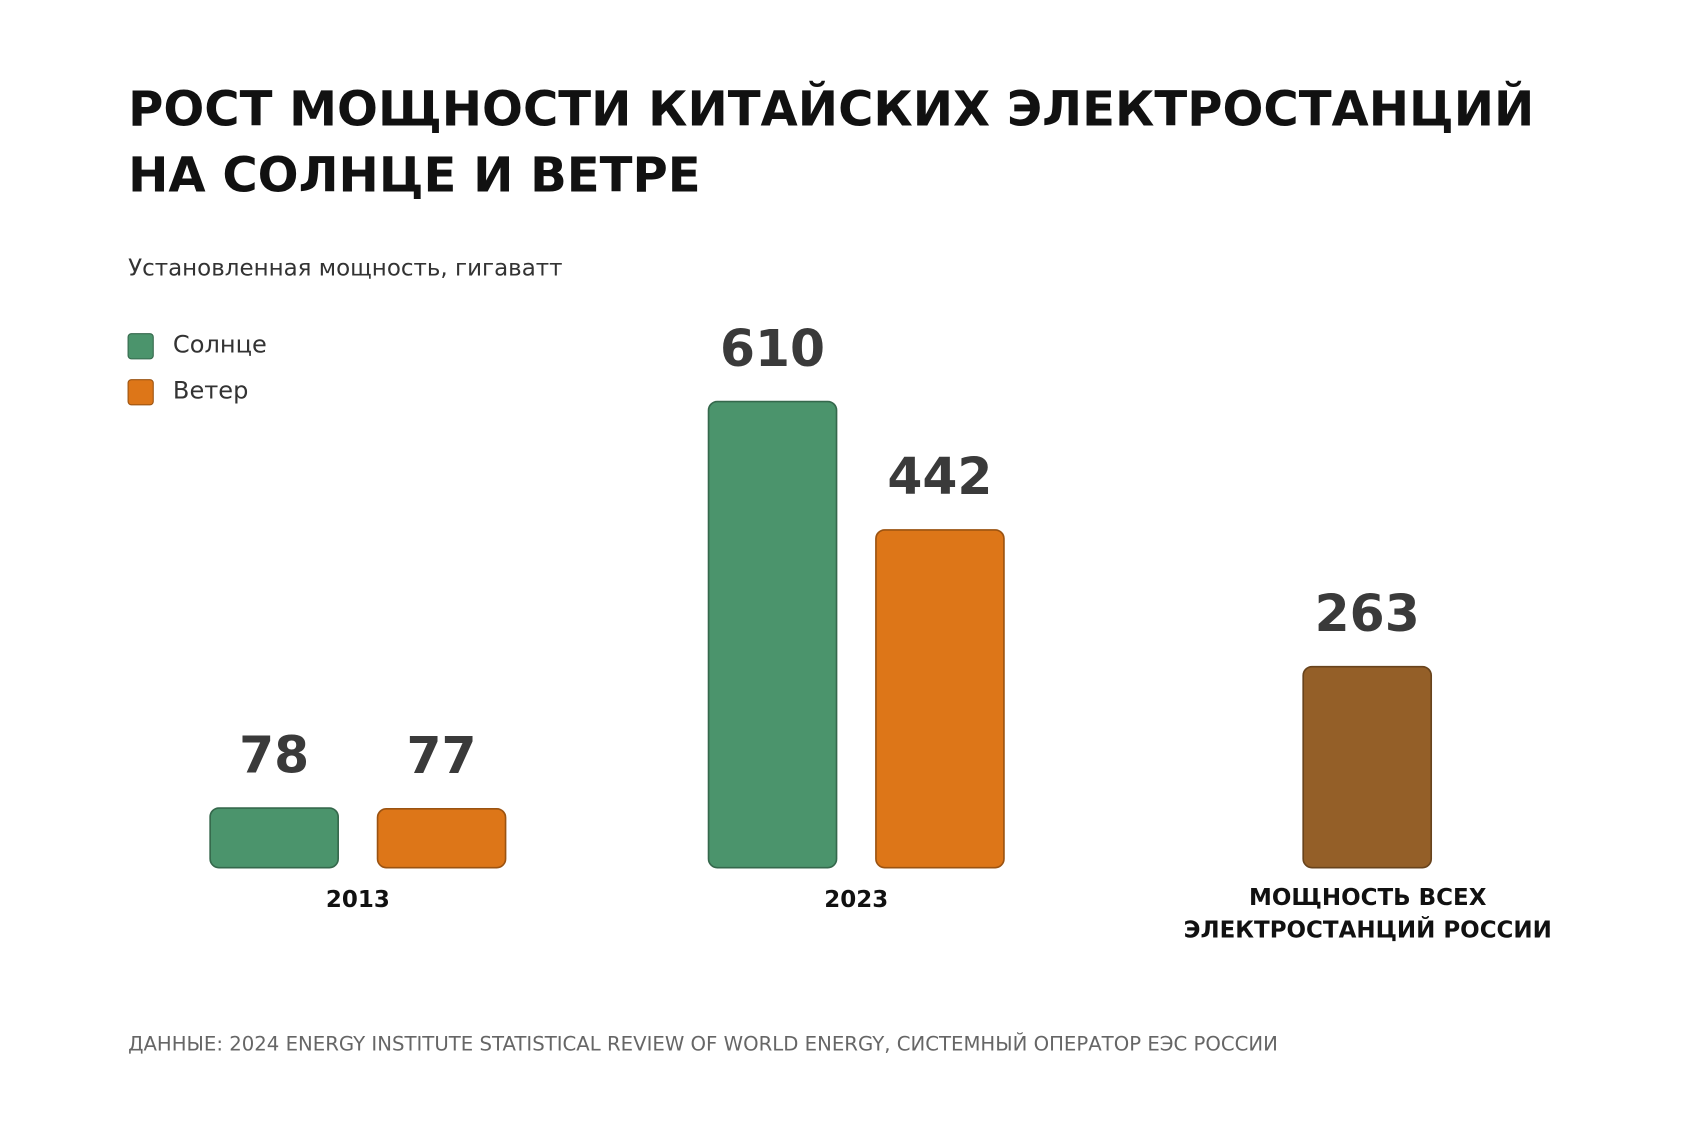 The image size is (1707, 1139). Describe the element at coordinates (1368, 930) in the screenshot. I see `reference-label: ЭЛЕКТРОСТАНЦИЙ РОССИИ` at that location.